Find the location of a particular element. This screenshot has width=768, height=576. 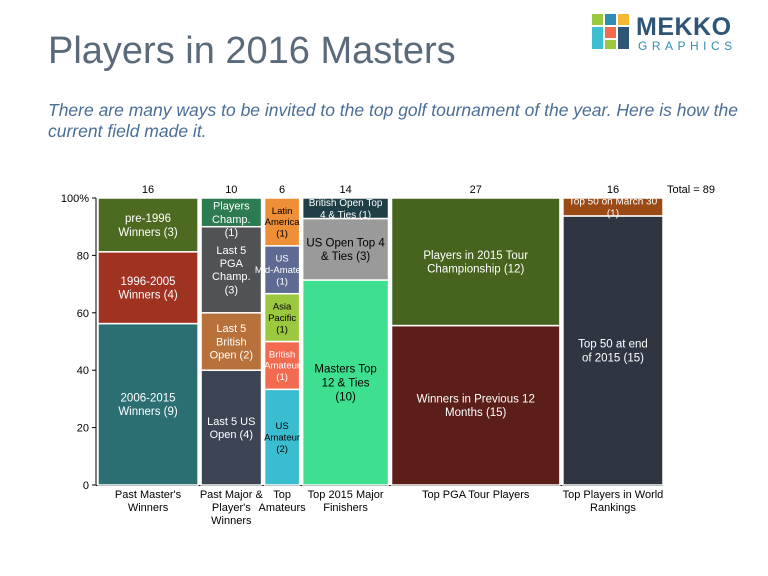

segment-label: pre-1996 Winners (3) is located at coordinates (148, 226).